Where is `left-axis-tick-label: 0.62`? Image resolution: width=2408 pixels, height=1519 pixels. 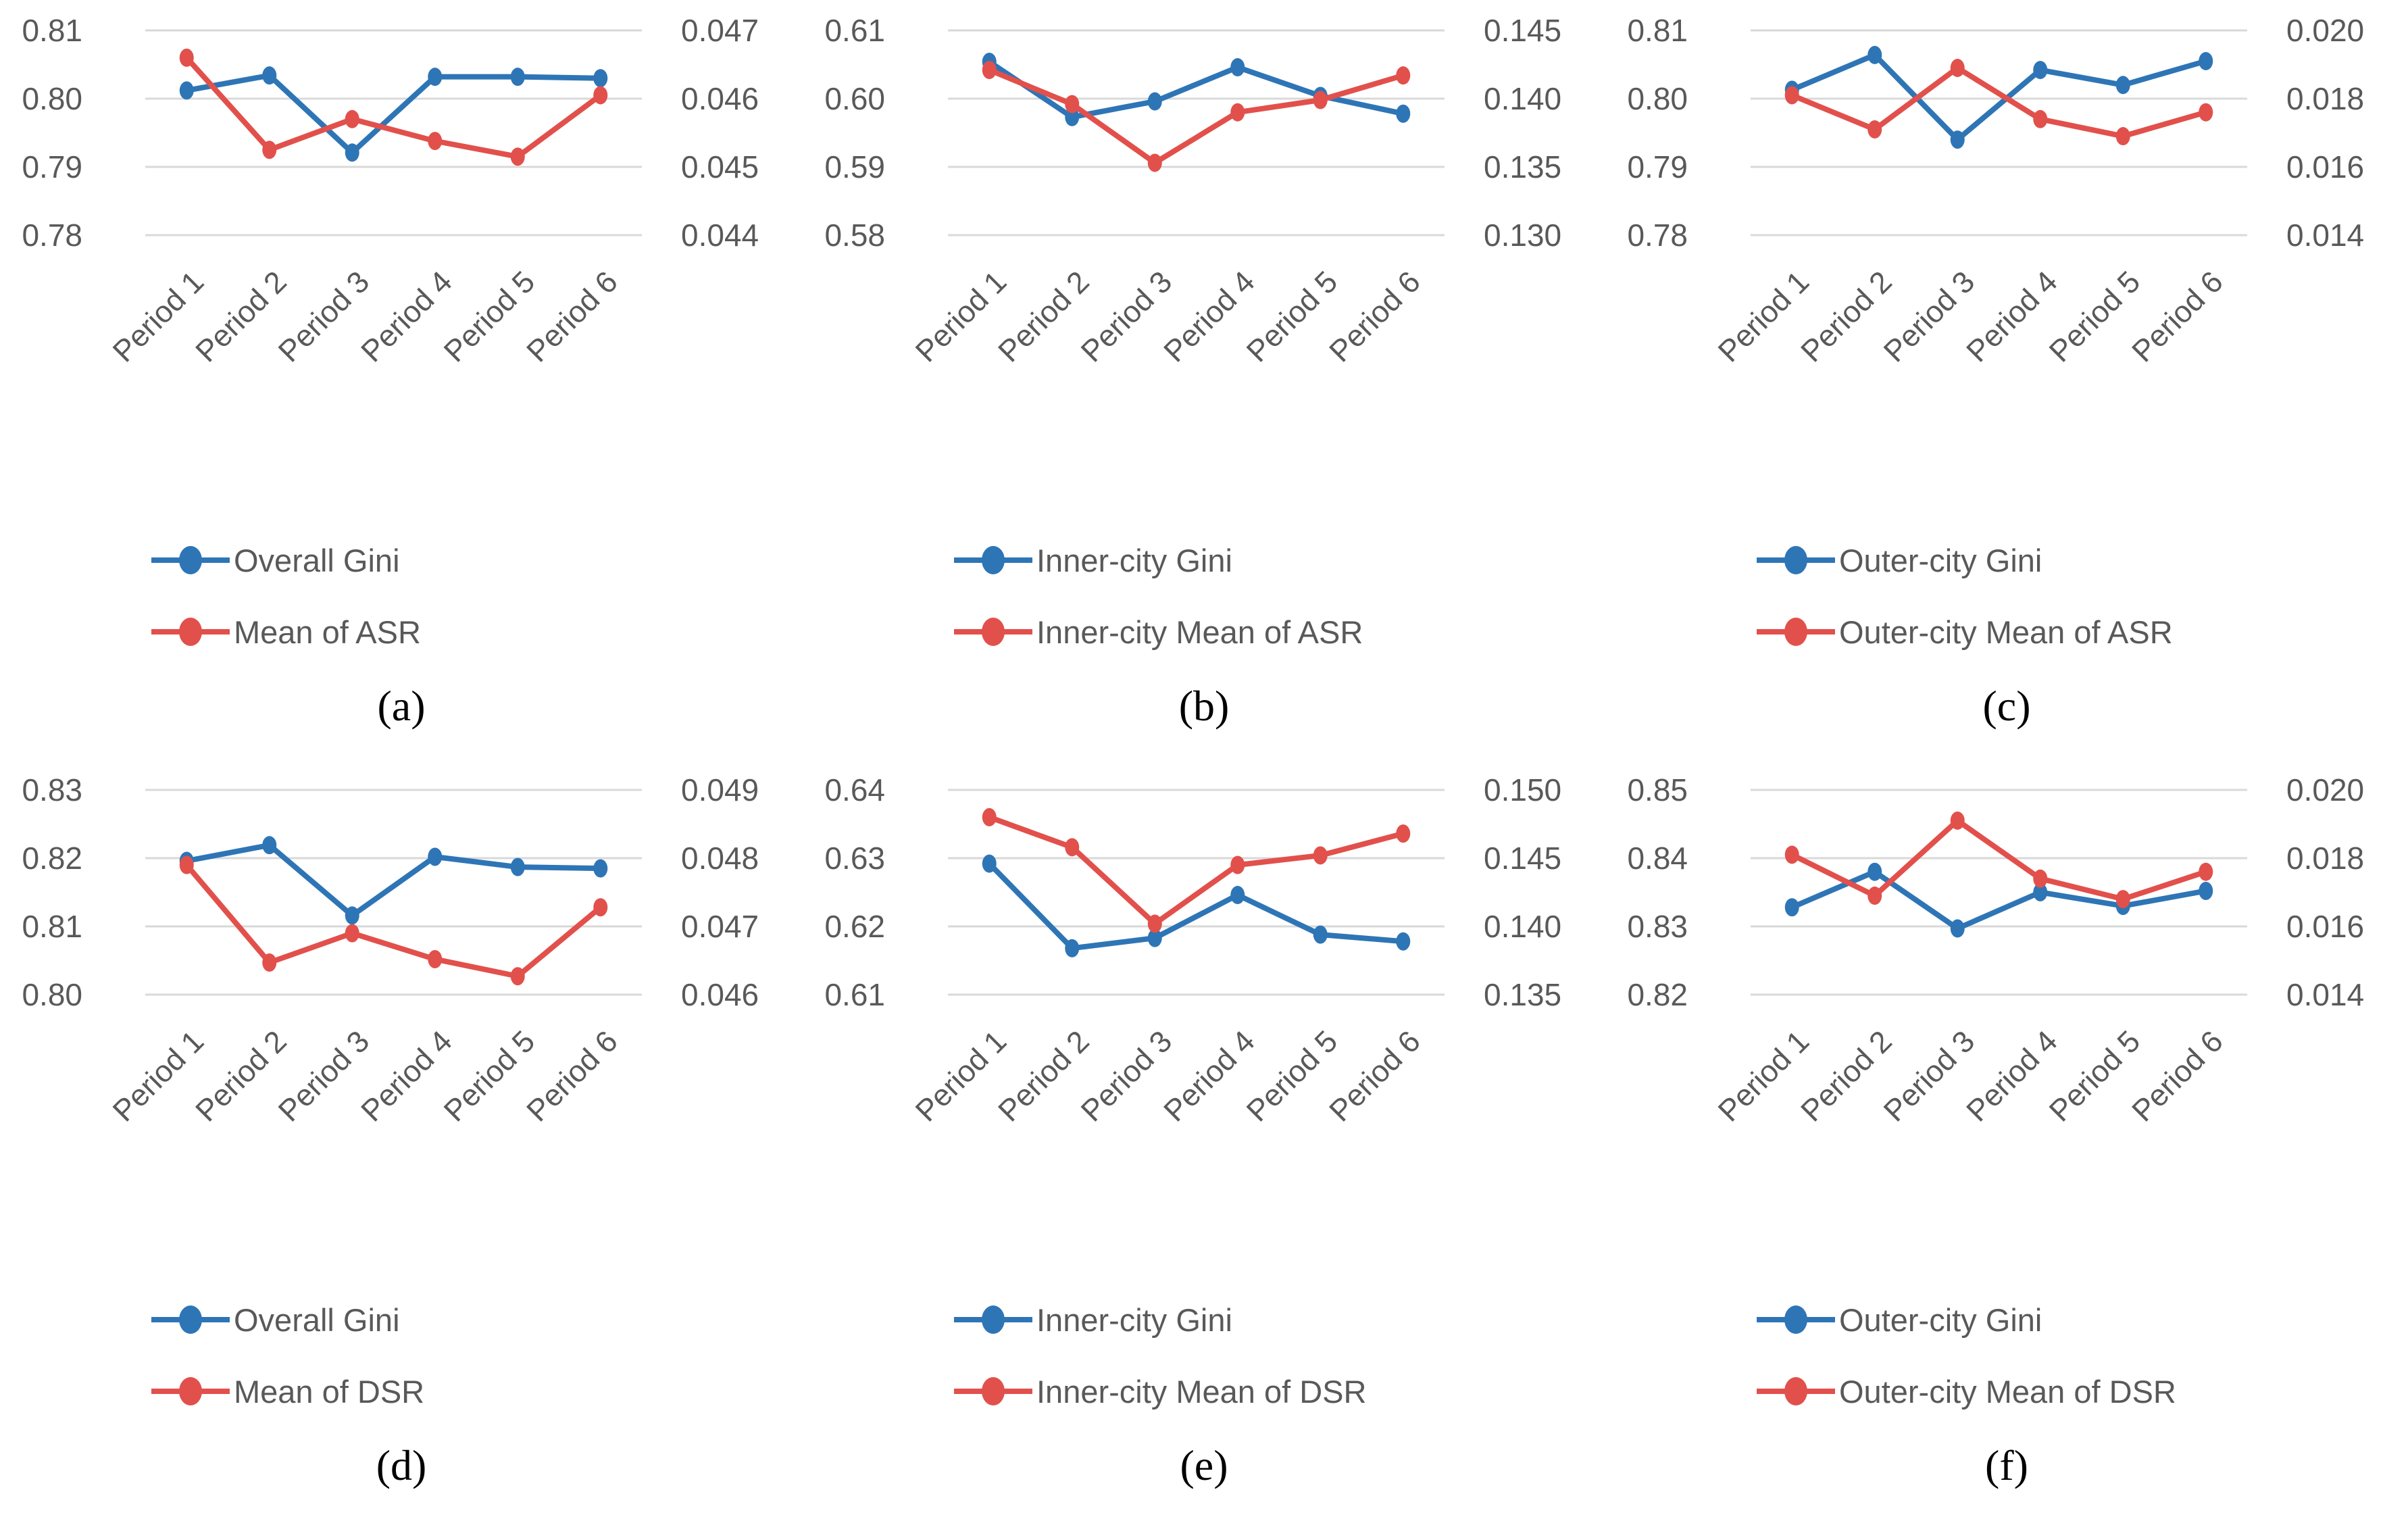 left-axis-tick-label: 0.62 is located at coordinates (854, 926).